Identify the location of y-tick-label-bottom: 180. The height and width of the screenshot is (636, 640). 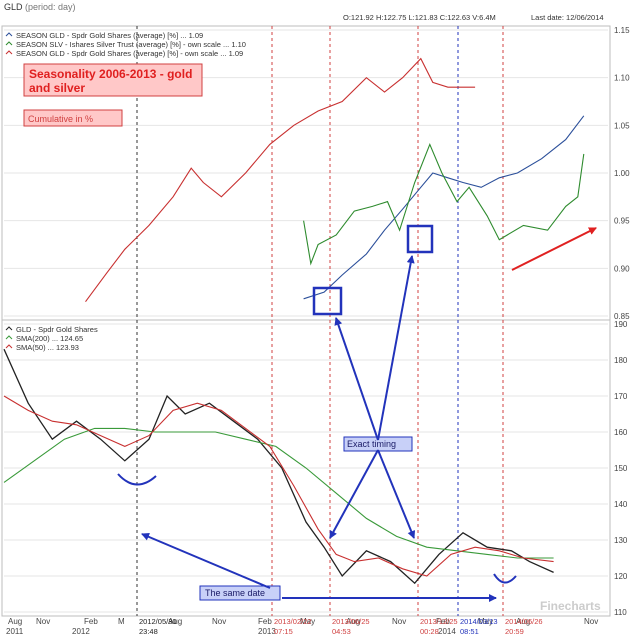
(621, 360).